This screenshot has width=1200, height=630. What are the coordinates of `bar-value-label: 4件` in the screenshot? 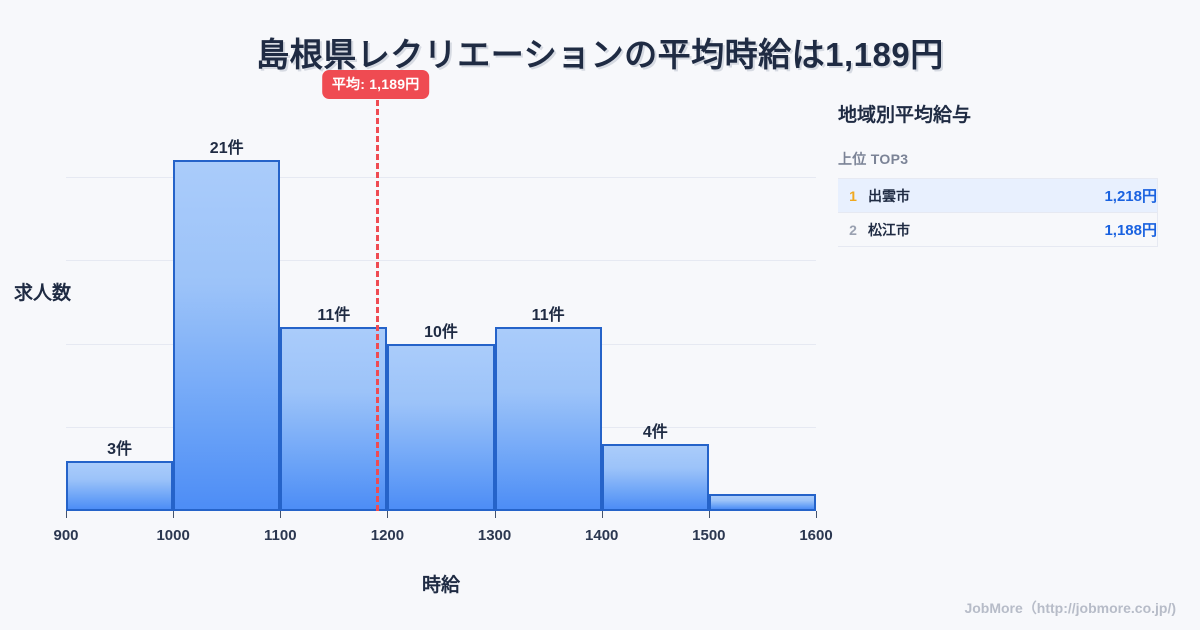 It's located at (655, 433).